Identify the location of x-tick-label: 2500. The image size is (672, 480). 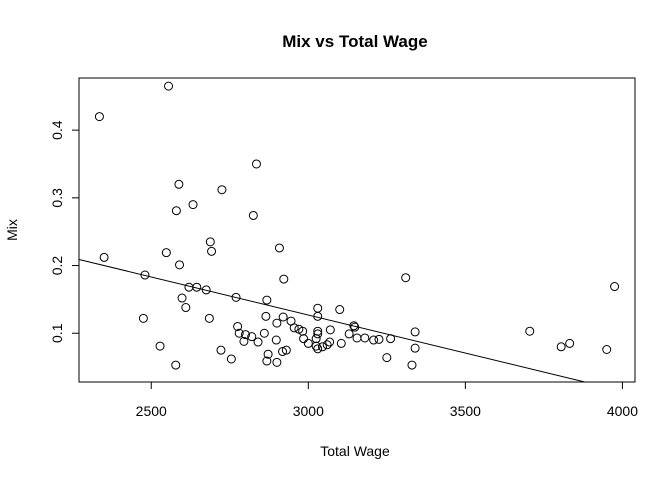
(151, 411).